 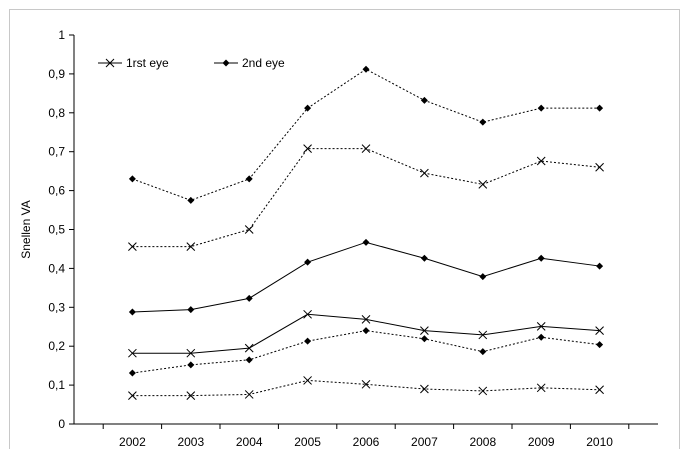 I want to click on legend-diamond-marker, so click(x=226, y=63).